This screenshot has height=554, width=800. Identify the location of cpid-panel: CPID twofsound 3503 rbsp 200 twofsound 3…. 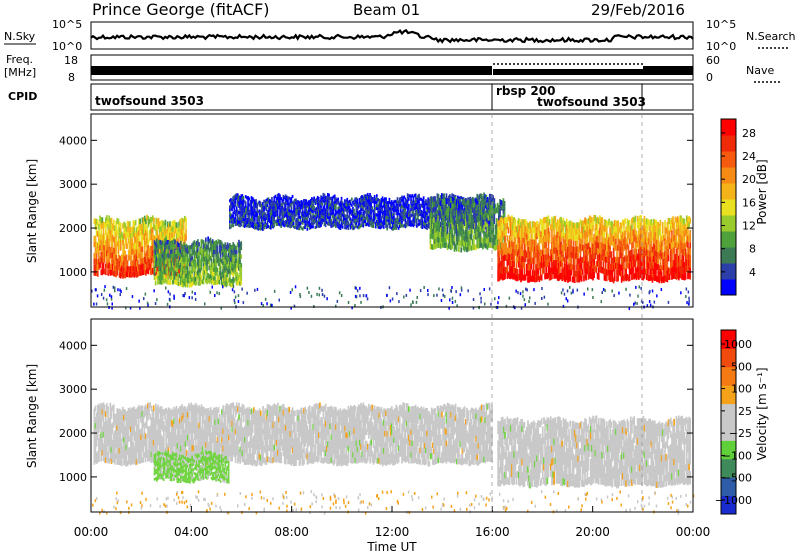
(351, 97).